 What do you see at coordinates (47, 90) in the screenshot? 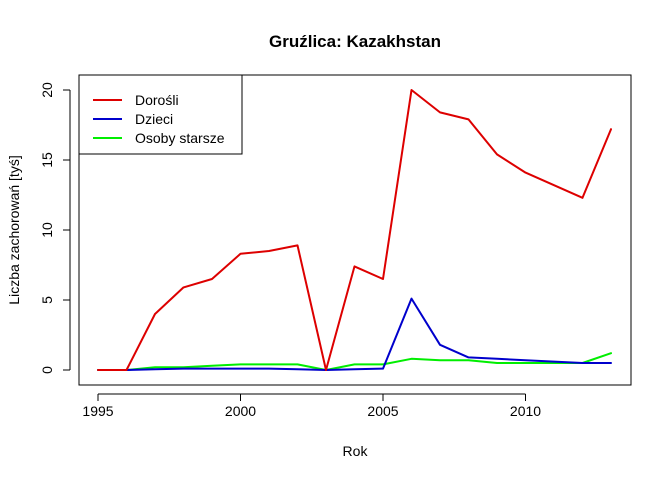
I see `y-tick-label: 20` at bounding box center [47, 90].